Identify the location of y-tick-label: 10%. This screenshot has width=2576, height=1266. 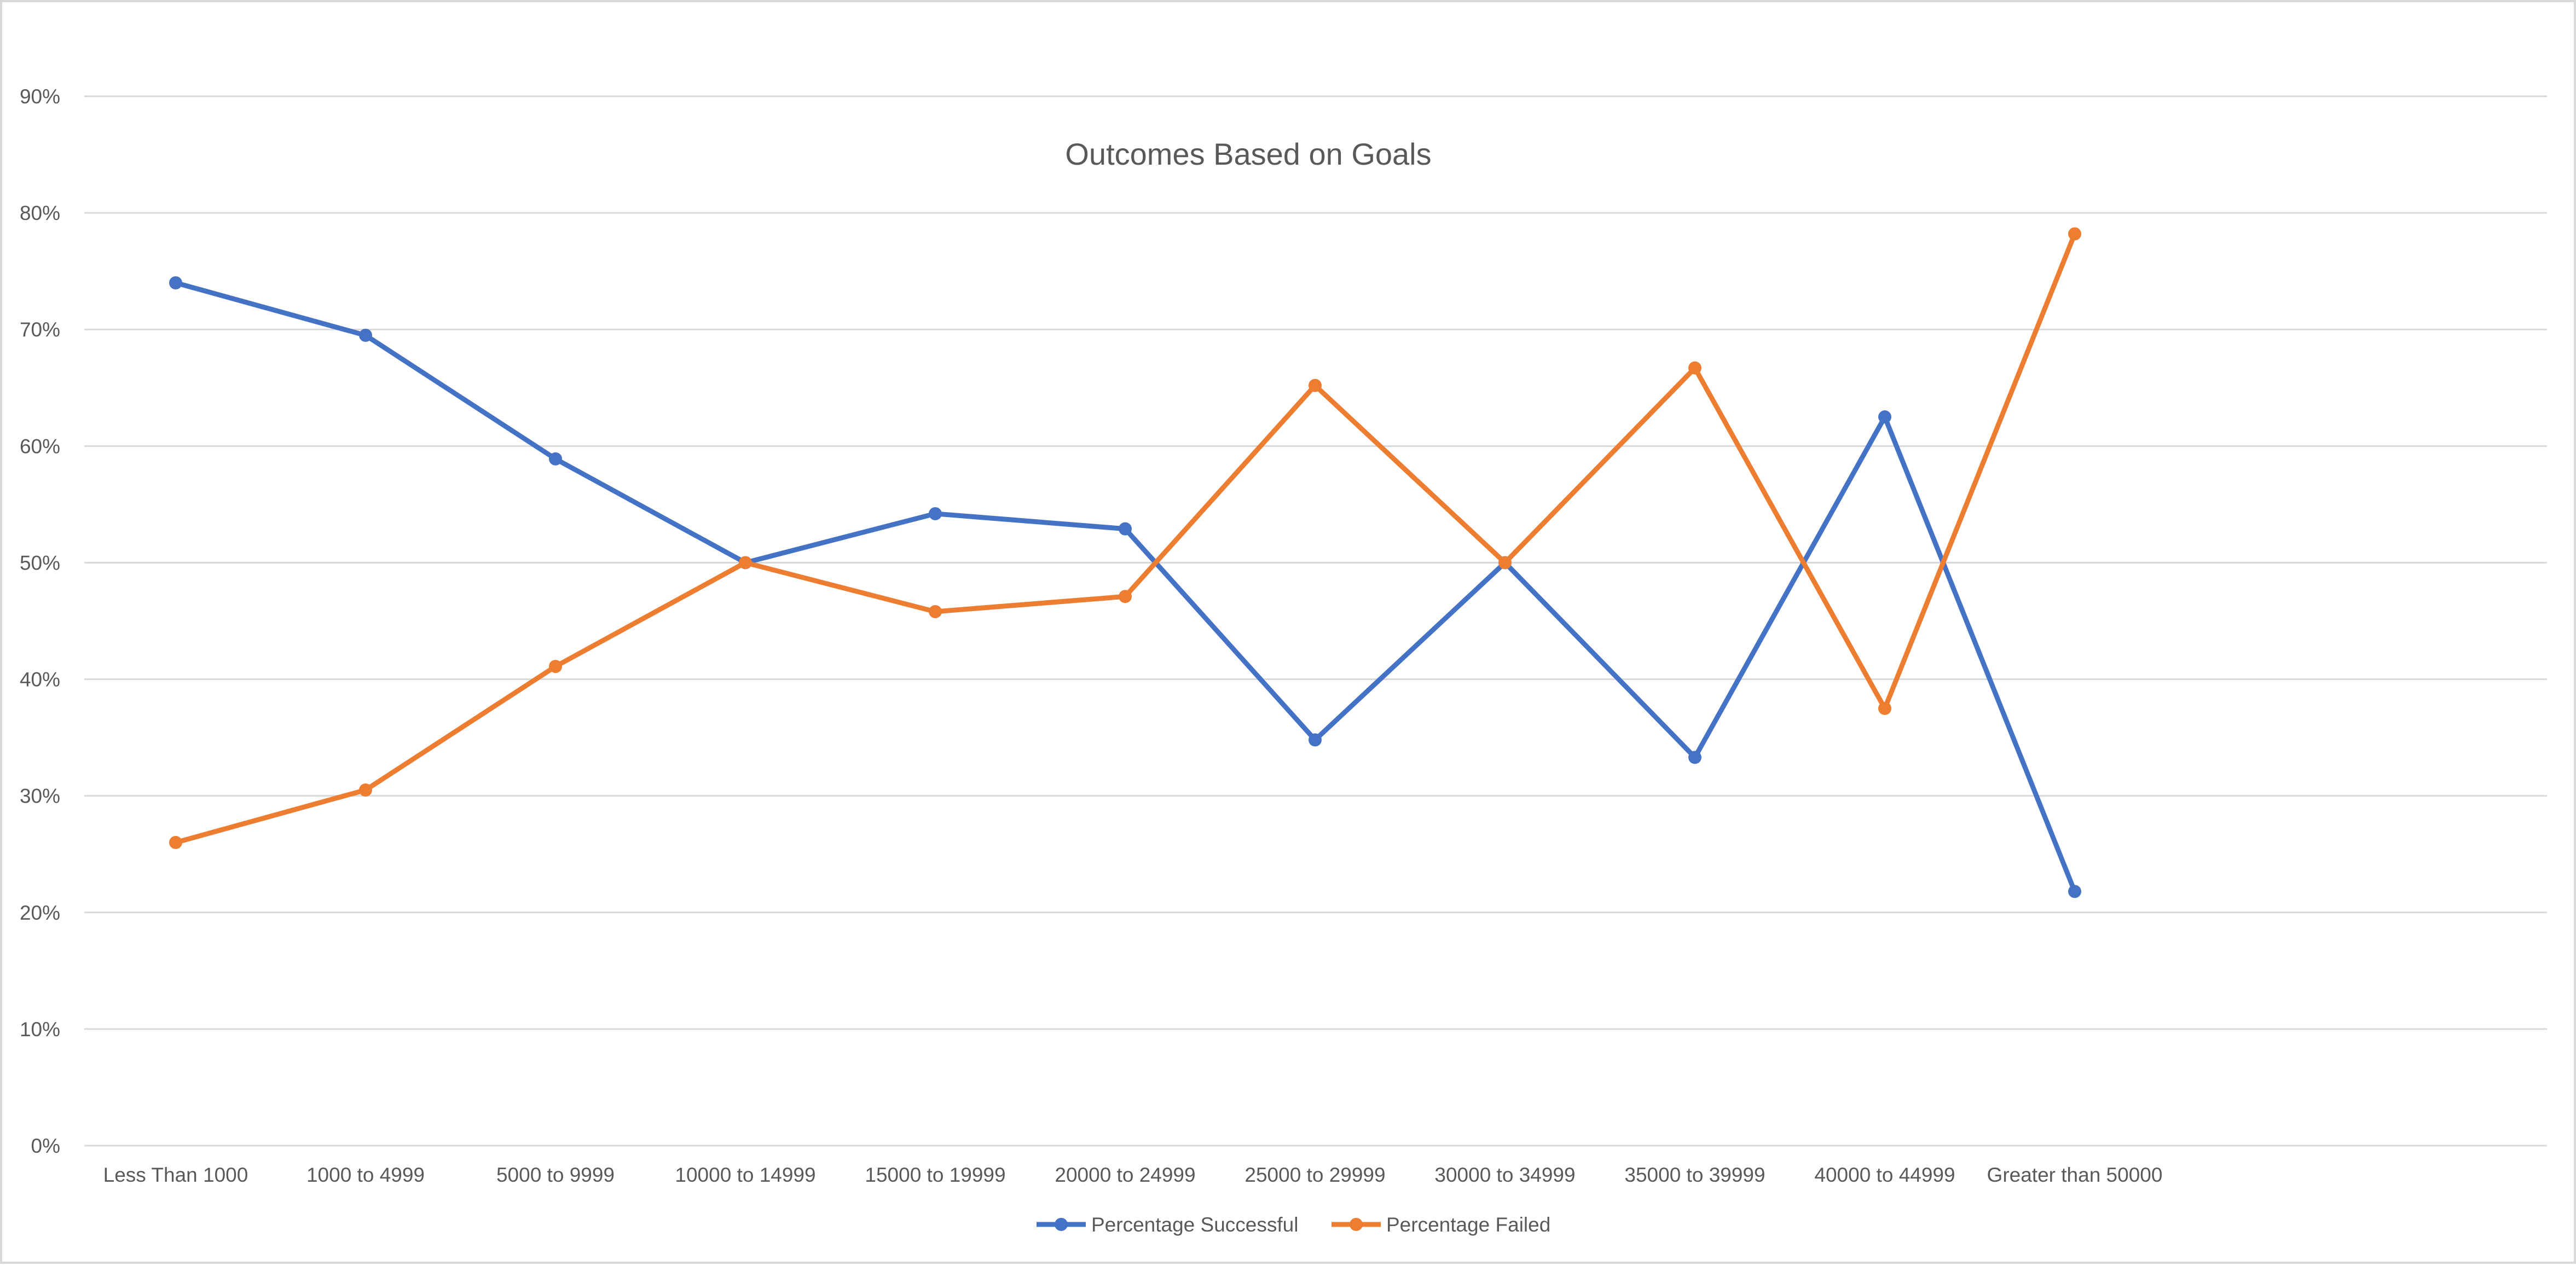
(40, 1029).